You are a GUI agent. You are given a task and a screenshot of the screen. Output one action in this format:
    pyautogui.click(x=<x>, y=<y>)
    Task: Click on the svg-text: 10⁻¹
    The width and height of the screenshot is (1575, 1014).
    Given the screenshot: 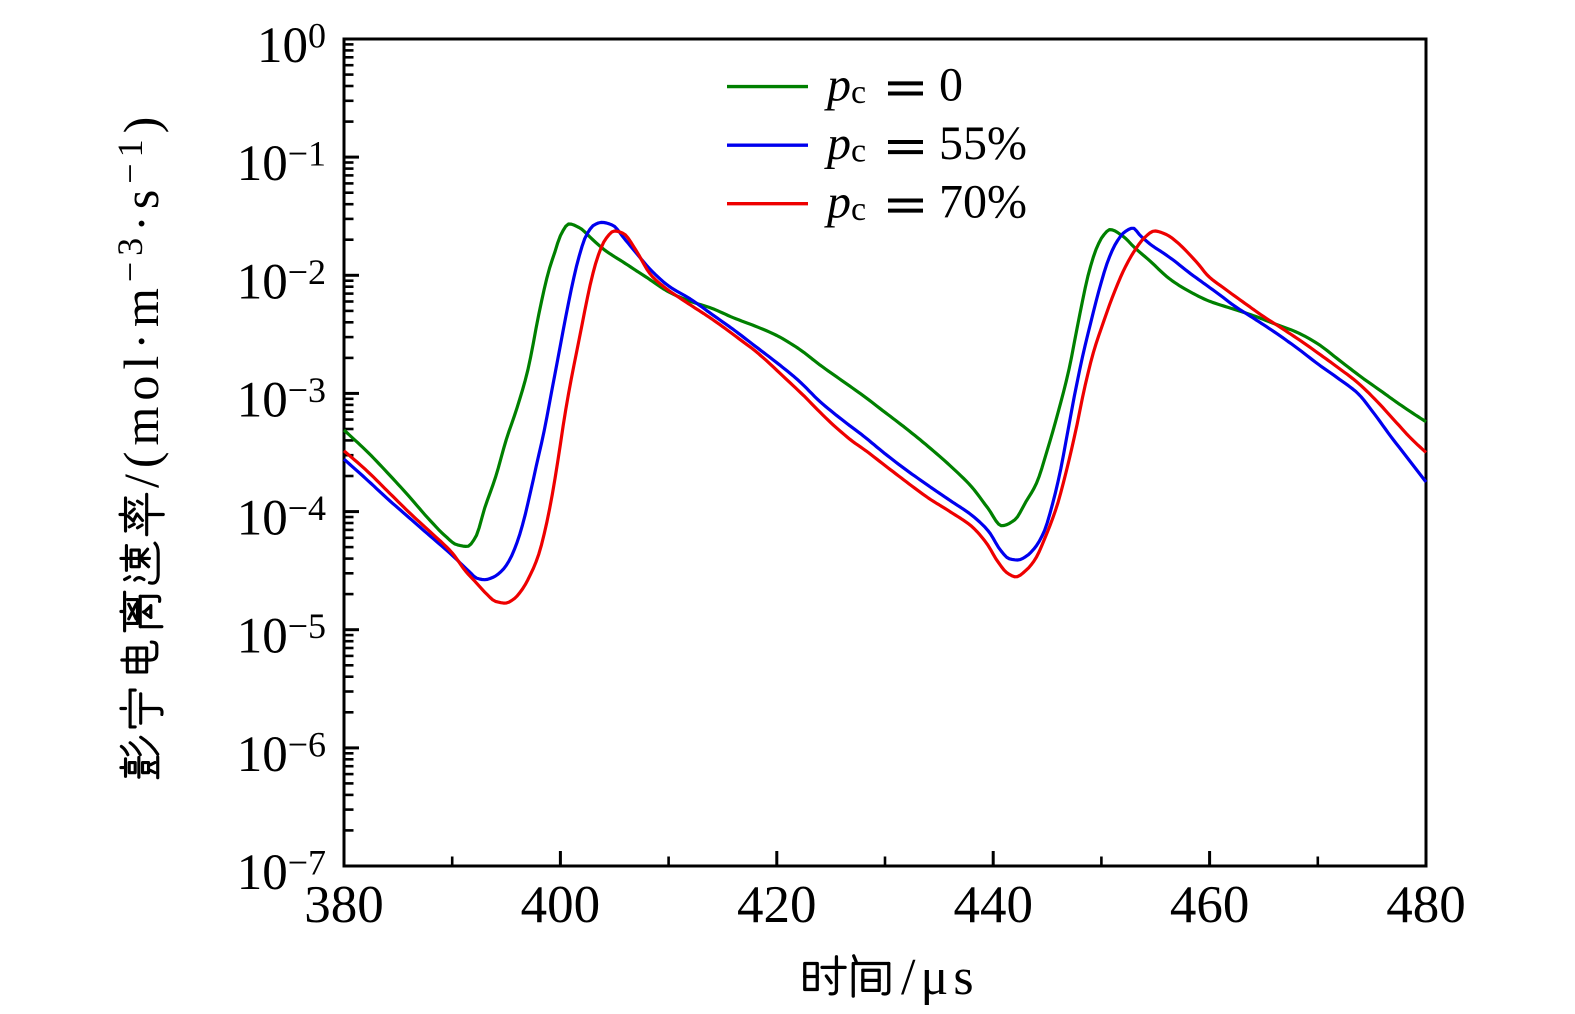 What is the action you would take?
    pyautogui.click(x=281, y=163)
    